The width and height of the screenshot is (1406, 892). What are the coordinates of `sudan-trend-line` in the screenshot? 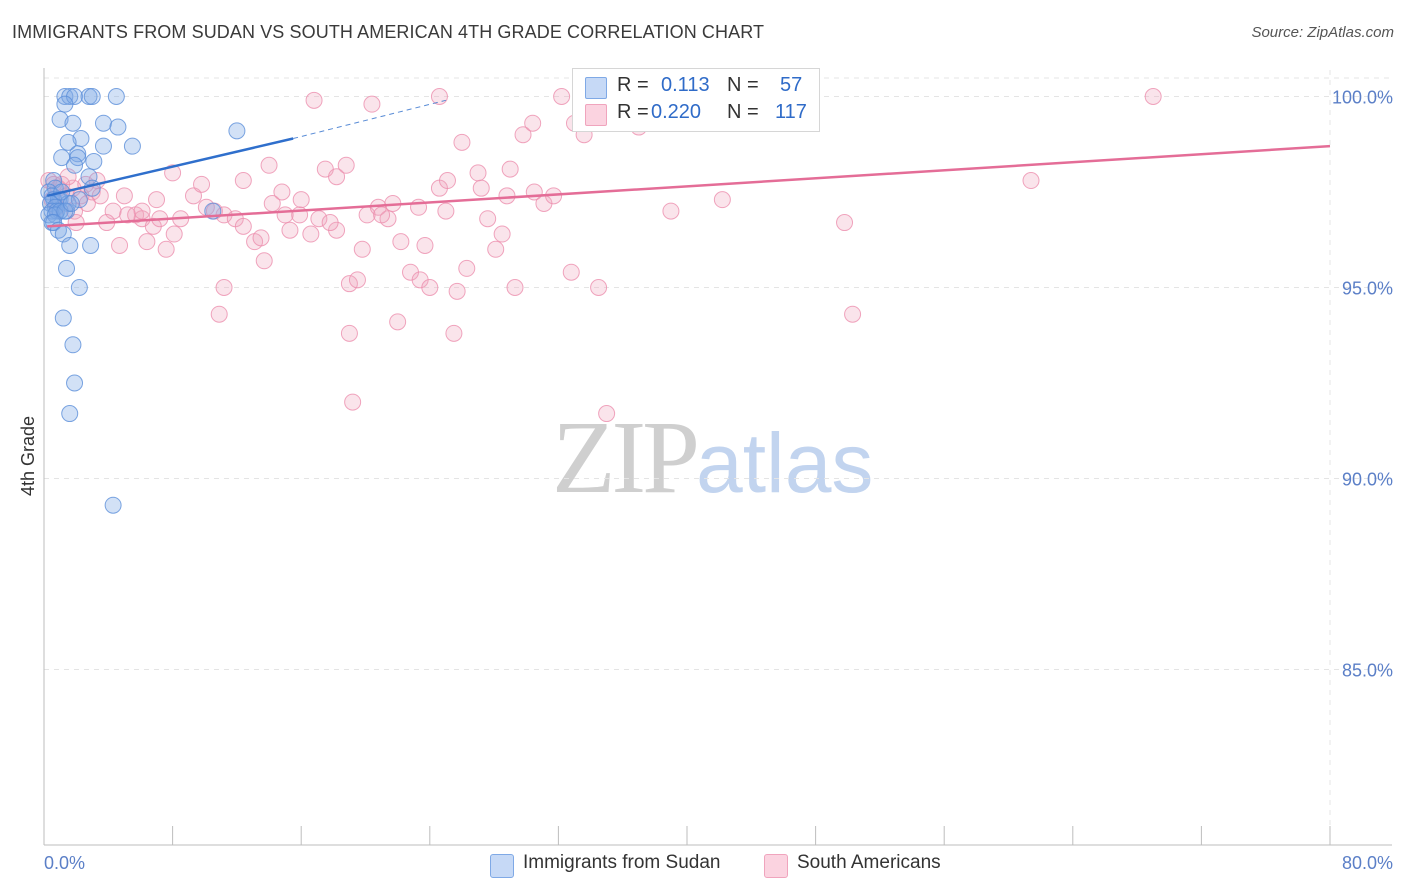 It's located at (170, 167).